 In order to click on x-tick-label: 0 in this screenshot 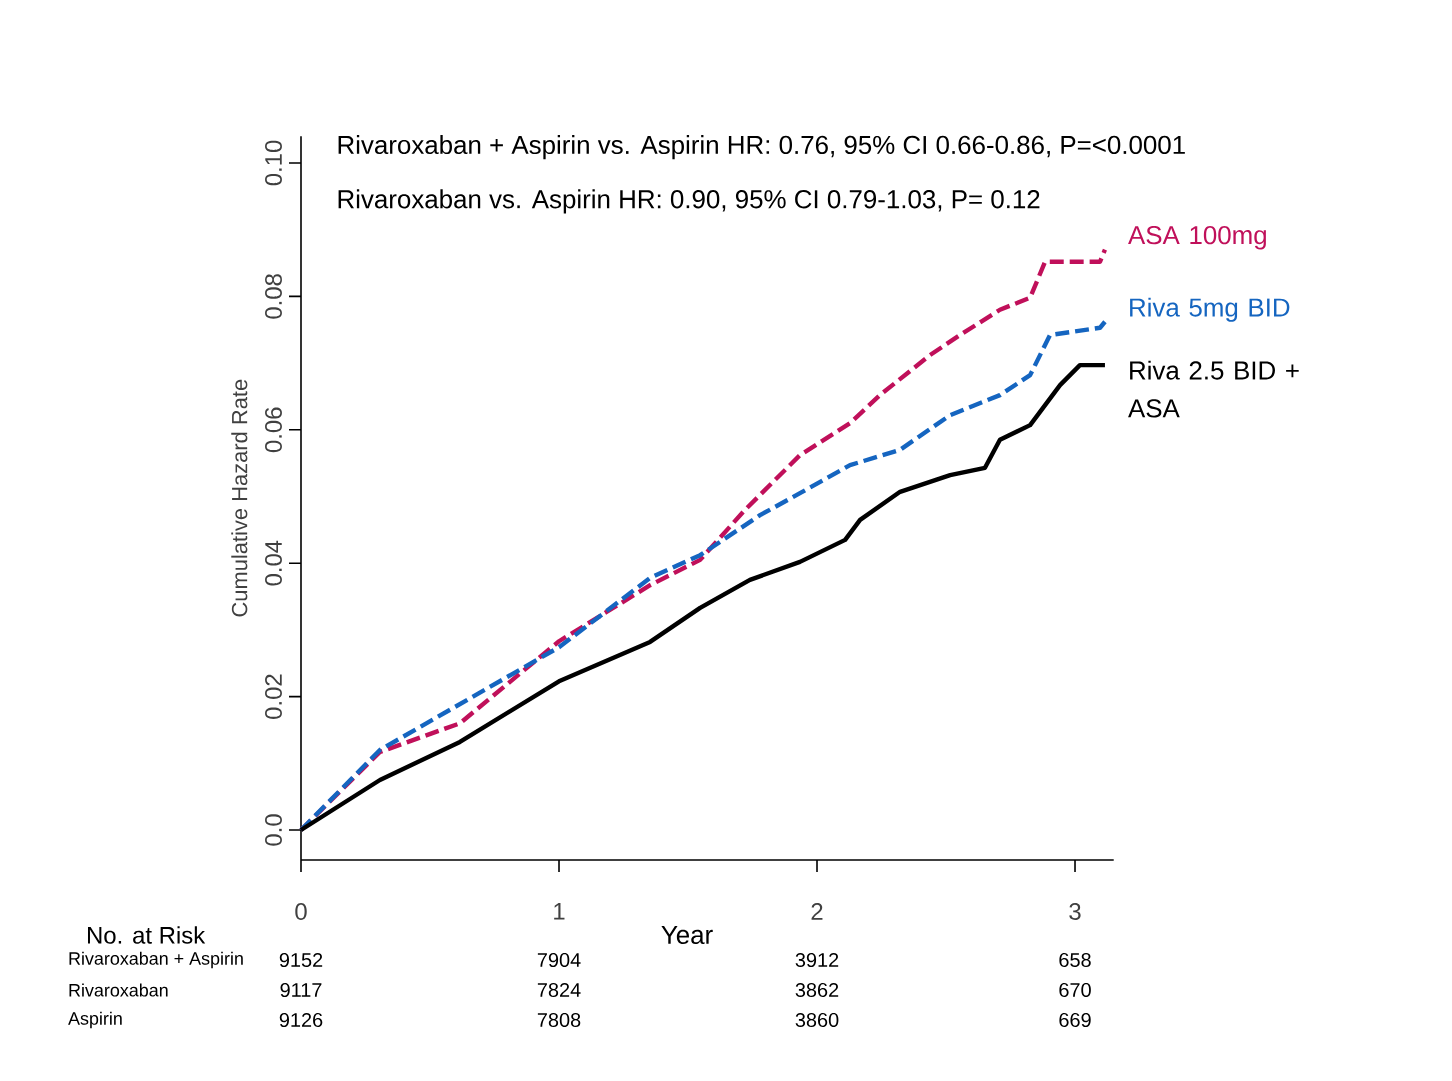, I will do `click(301, 911)`.